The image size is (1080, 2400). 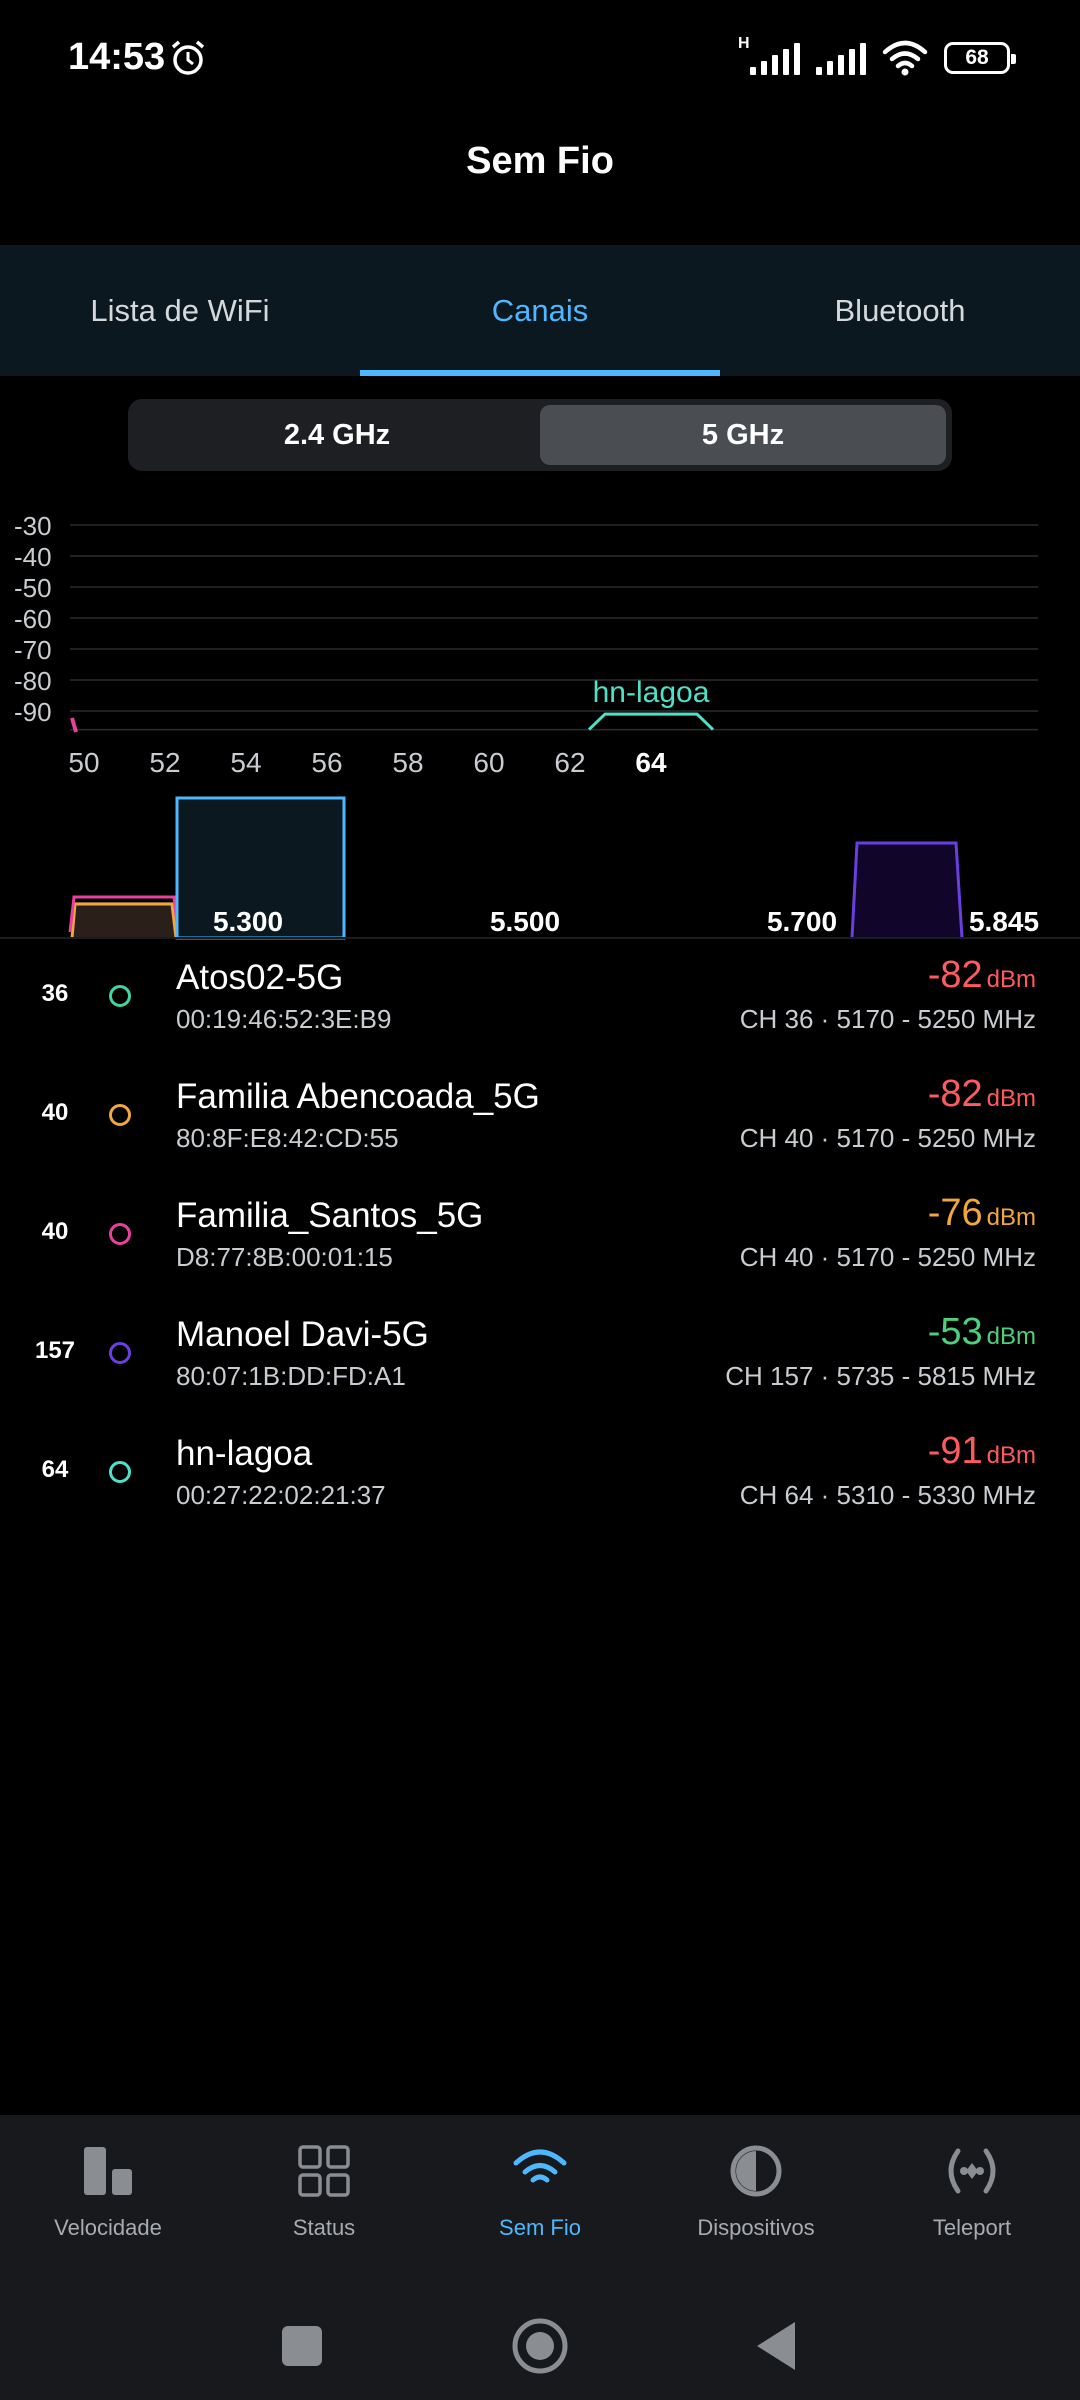 I want to click on page-title: Sem Fio, so click(x=540, y=161).